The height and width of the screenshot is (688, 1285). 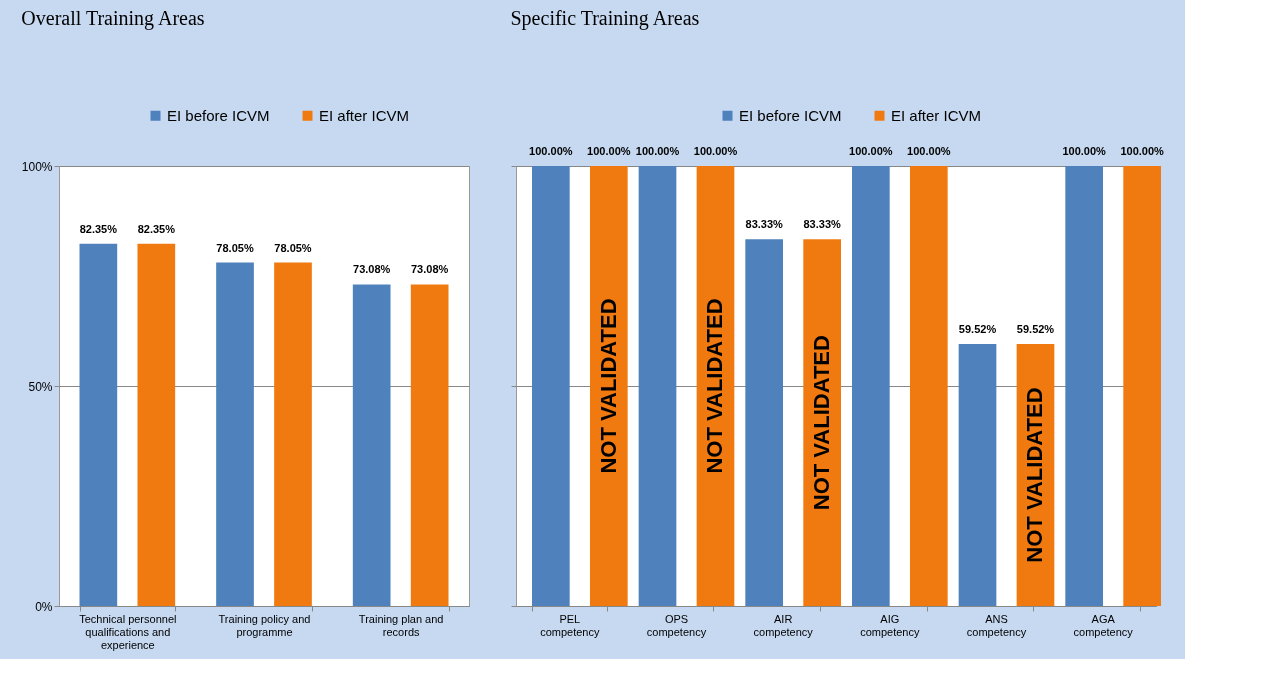 What do you see at coordinates (996, 625) in the screenshot?
I see `x-tick-label: ANS competency` at bounding box center [996, 625].